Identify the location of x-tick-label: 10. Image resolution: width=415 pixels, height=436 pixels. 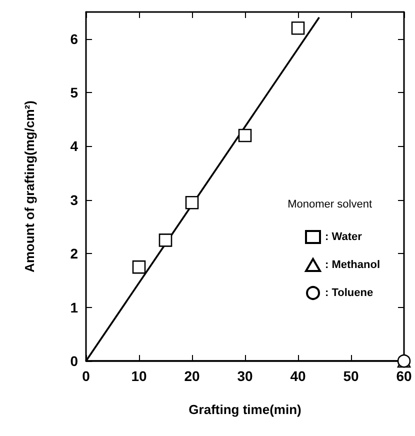
(139, 376).